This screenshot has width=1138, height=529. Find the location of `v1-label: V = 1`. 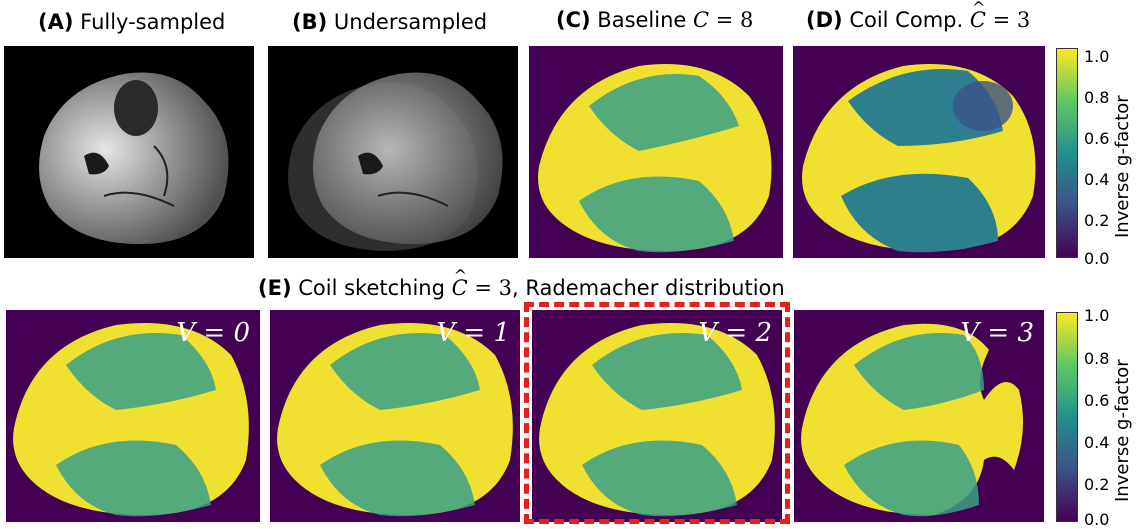

v1-label: V = 1 is located at coordinates (473, 333).